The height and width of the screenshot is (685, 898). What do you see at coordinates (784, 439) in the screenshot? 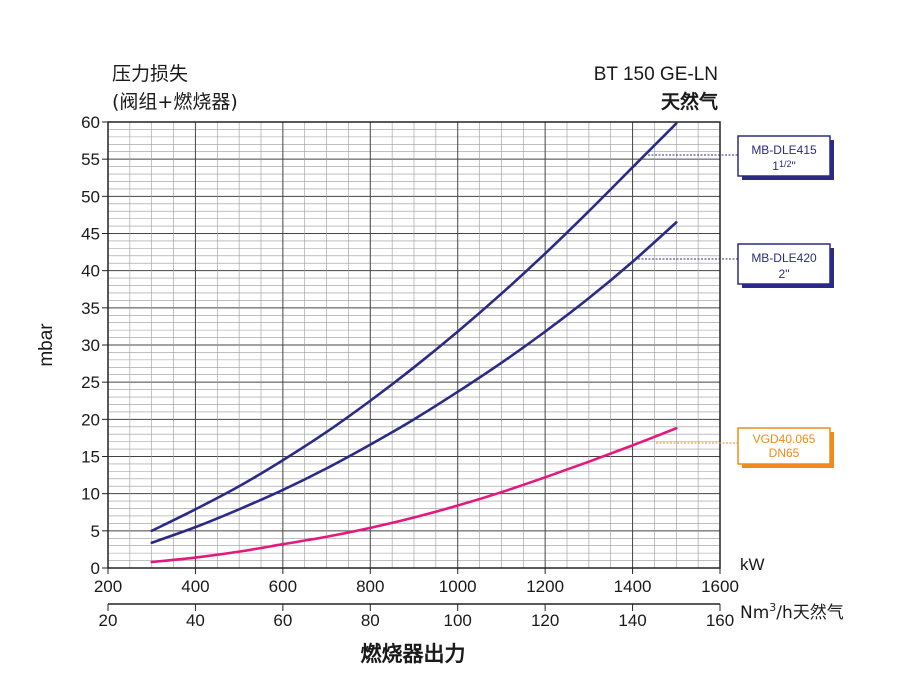
I see `legend-label-vgd40-065-line1: VGD40.065` at bounding box center [784, 439].